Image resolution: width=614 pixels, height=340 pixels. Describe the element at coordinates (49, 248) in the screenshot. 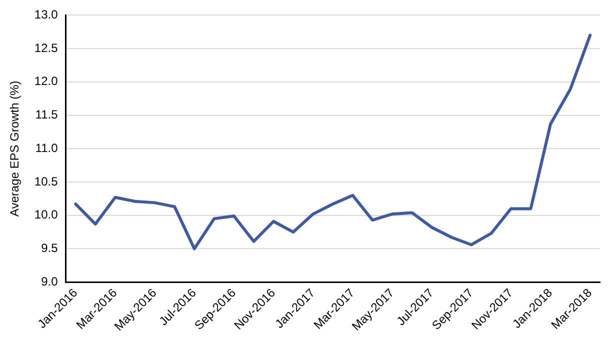

I see `y-tick-label: 9.5` at that location.